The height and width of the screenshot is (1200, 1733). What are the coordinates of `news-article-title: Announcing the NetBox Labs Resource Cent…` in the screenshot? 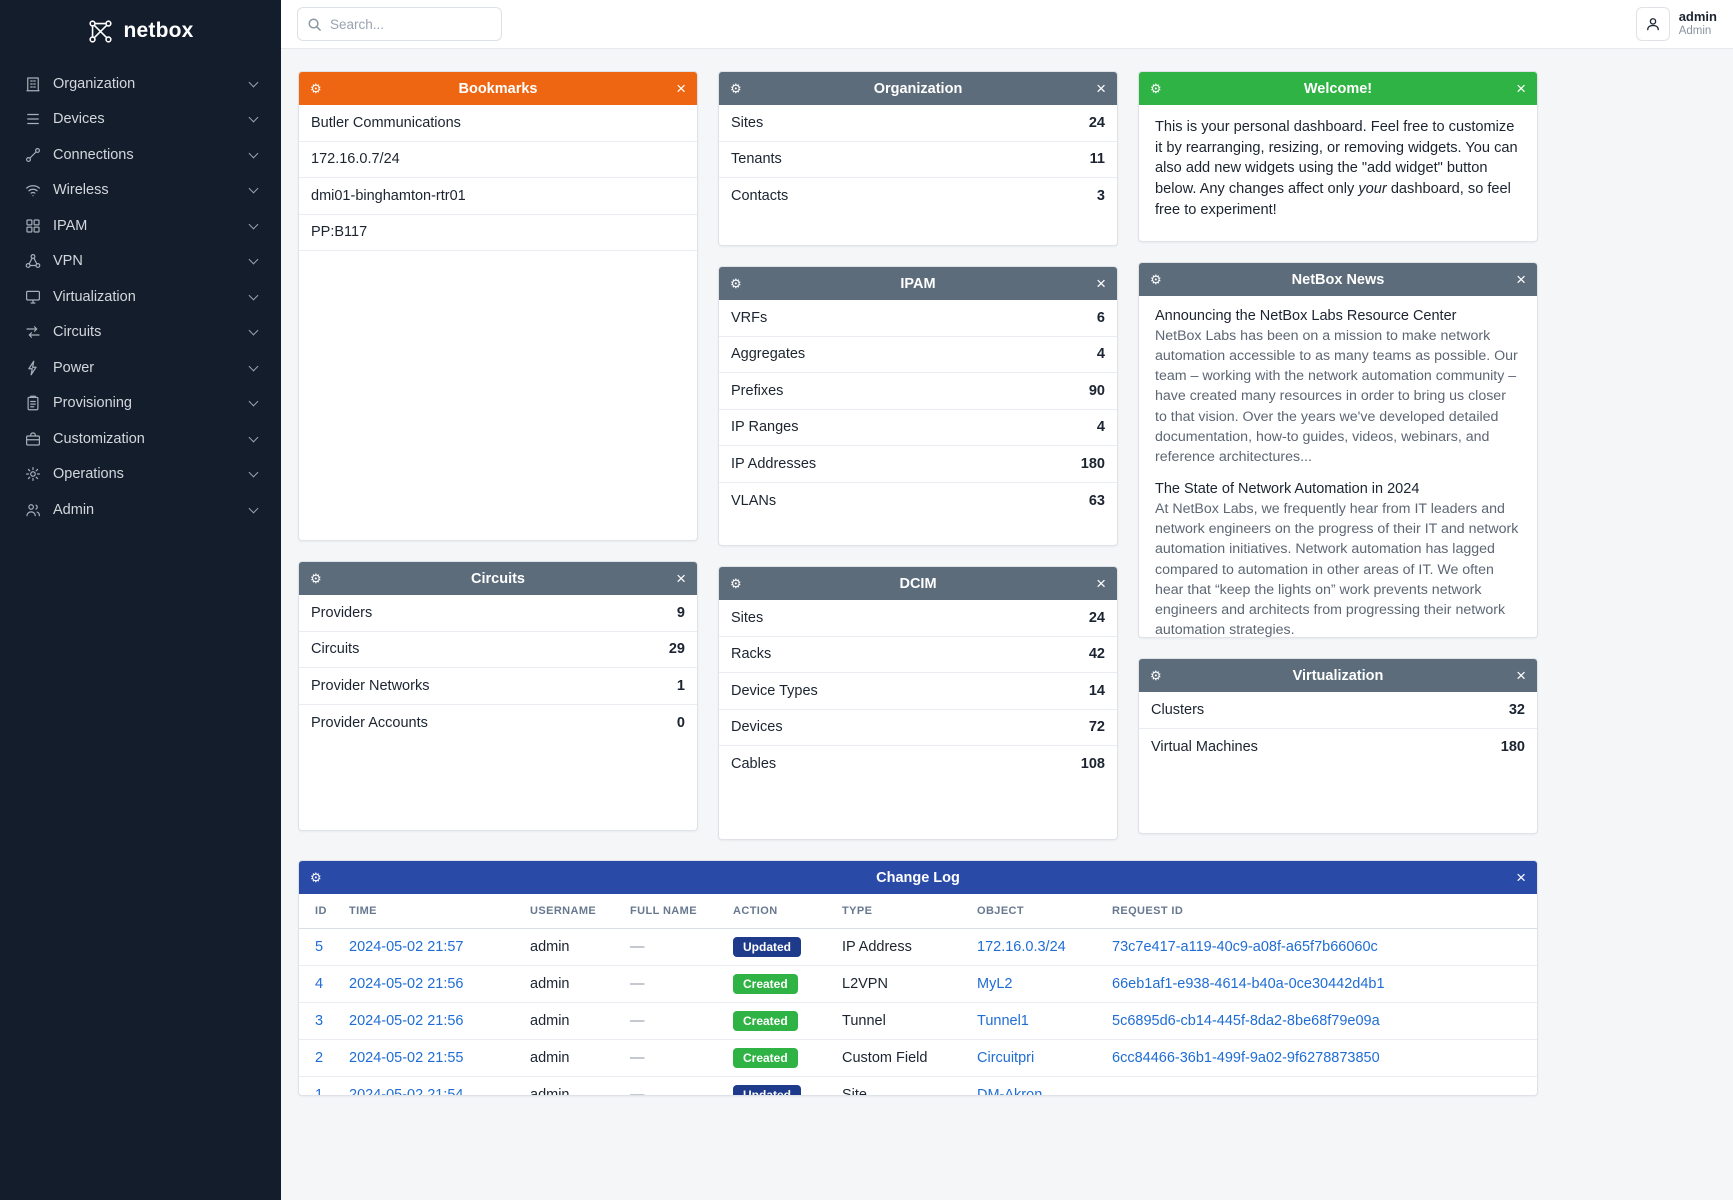 It's located at (1306, 316).